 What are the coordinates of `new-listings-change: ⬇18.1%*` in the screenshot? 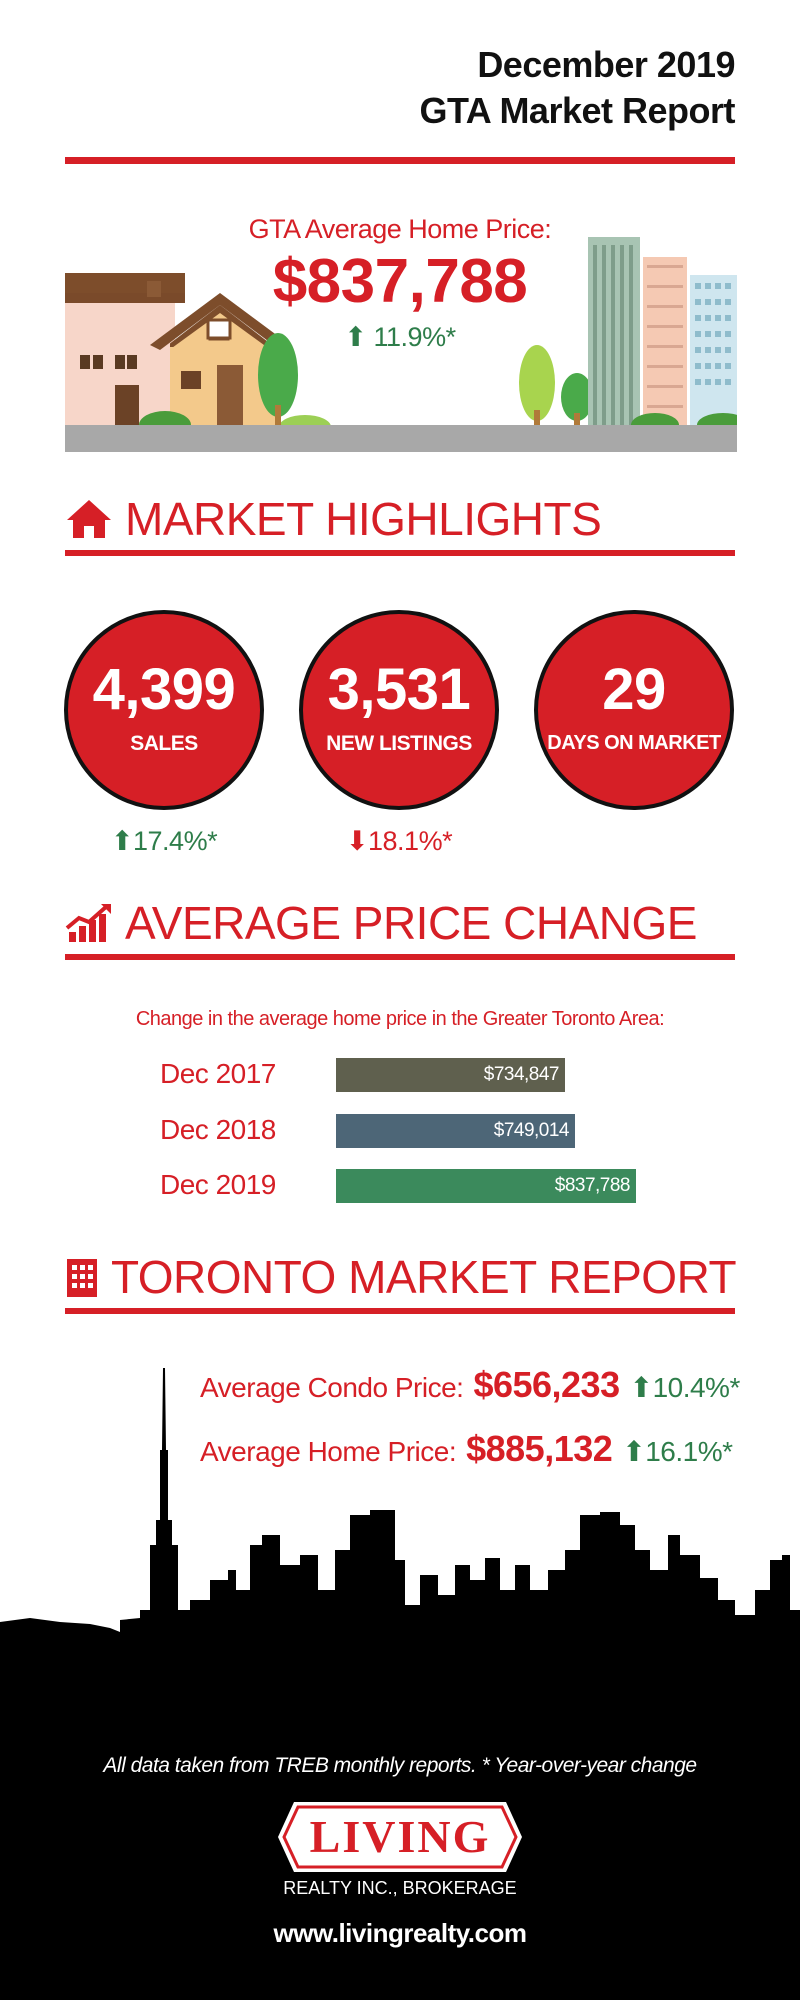 It's located at (399, 841).